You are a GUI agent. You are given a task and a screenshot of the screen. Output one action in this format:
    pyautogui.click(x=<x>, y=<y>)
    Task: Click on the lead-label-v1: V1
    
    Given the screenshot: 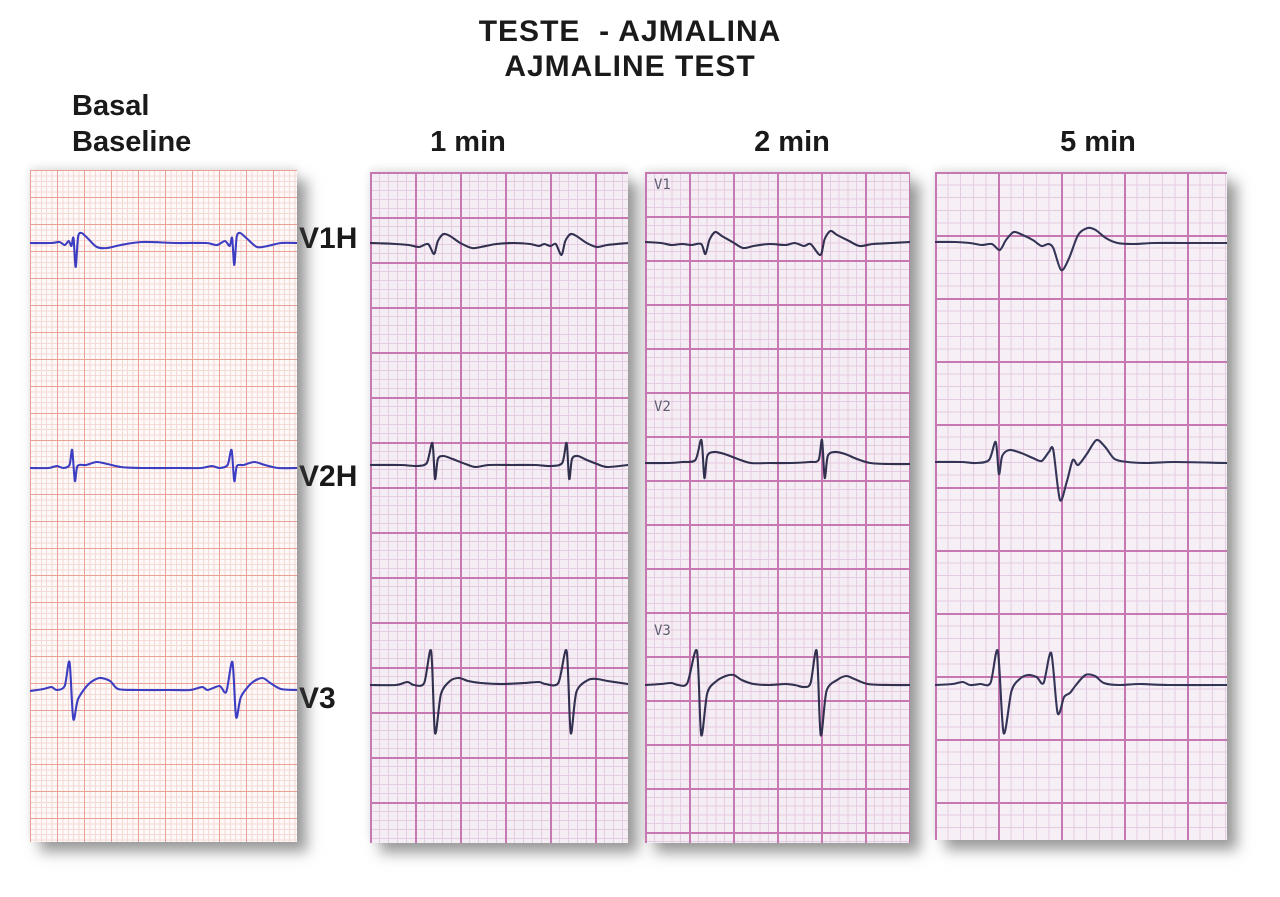 What is the action you would take?
    pyautogui.click(x=662, y=185)
    